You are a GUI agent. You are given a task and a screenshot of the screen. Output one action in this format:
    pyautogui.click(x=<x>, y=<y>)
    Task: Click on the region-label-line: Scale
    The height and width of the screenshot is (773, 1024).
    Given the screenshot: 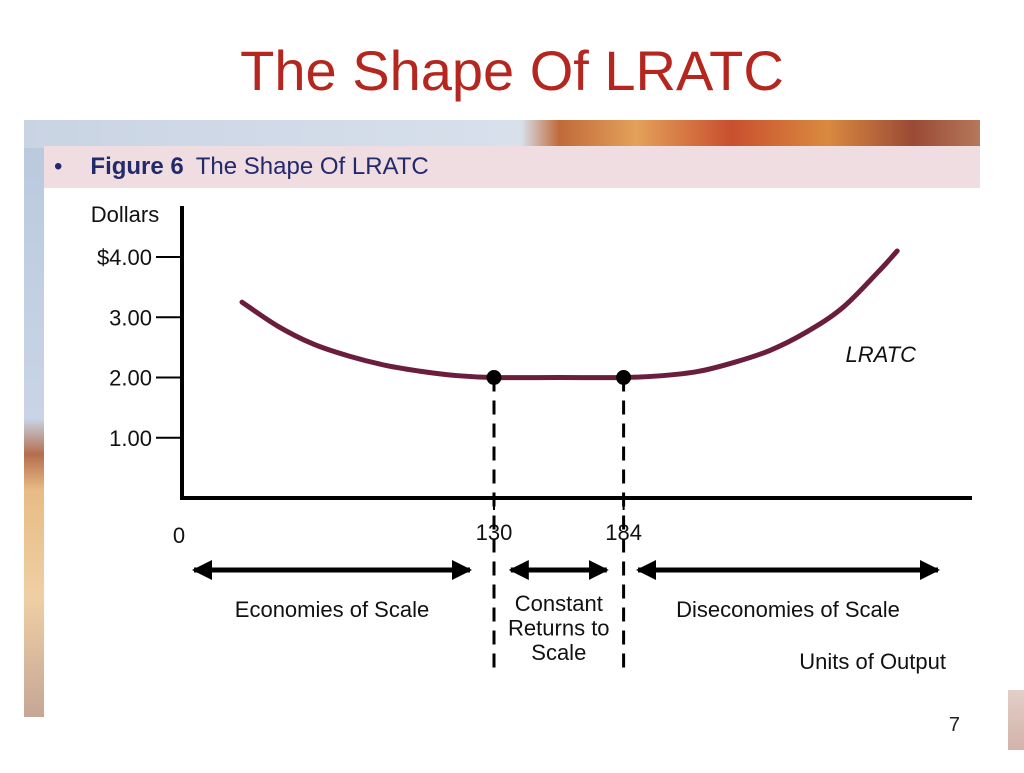 What is the action you would take?
    pyautogui.click(x=558, y=652)
    